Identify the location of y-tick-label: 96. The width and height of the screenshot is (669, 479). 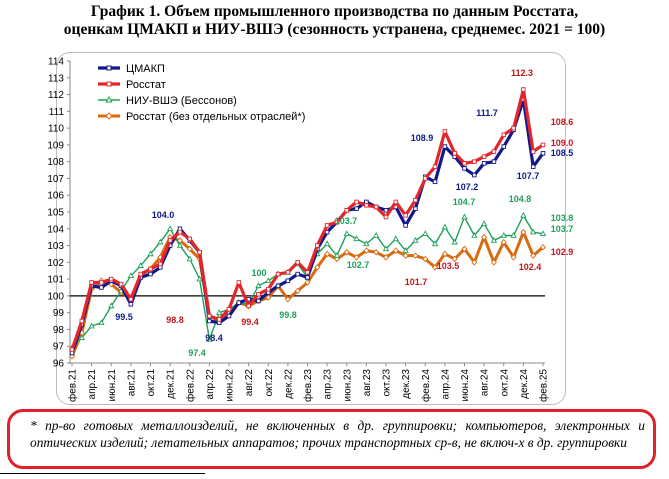
(59, 364).